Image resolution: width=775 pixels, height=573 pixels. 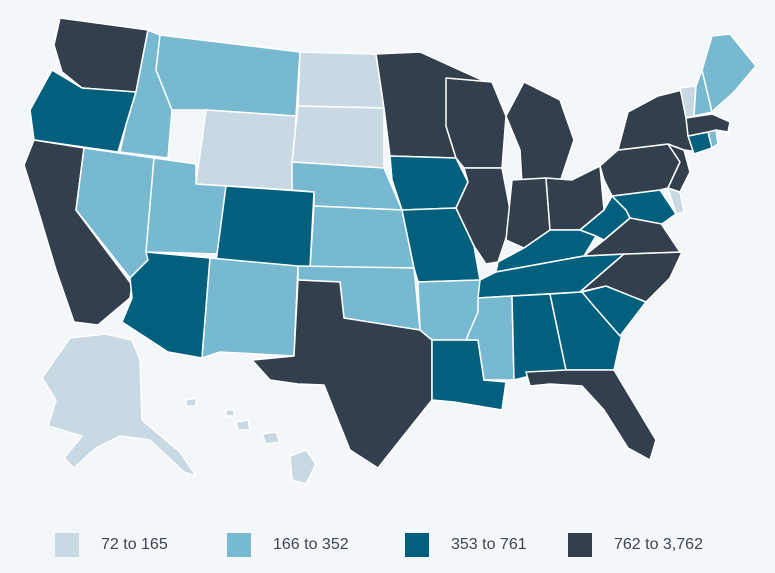 What do you see at coordinates (540, 133) in the screenshot?
I see `state-michigan` at bounding box center [540, 133].